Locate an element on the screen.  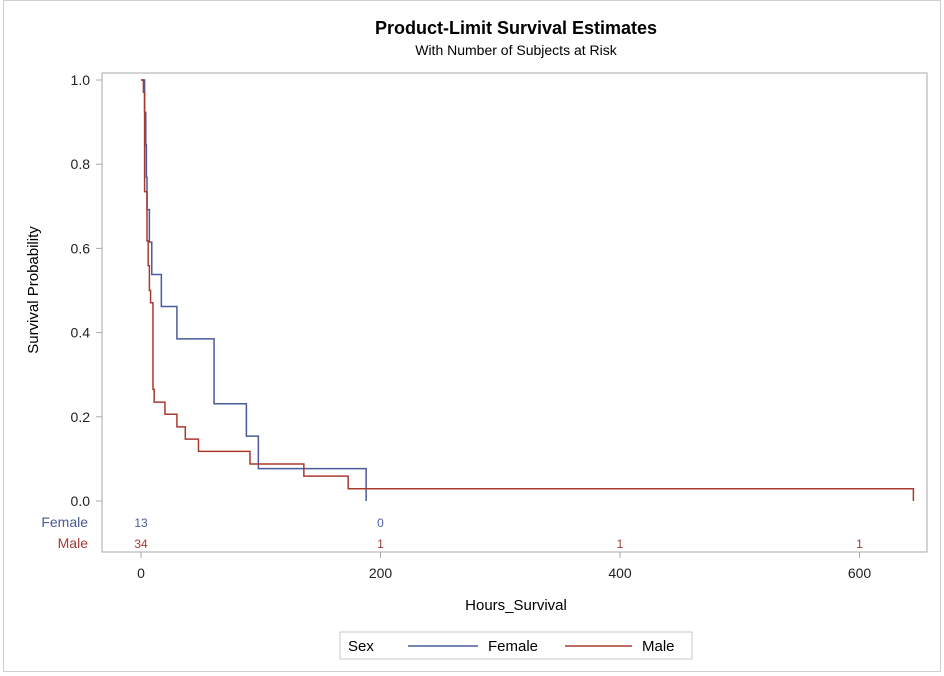
at-risk-row-label: Male is located at coordinates (73, 543).